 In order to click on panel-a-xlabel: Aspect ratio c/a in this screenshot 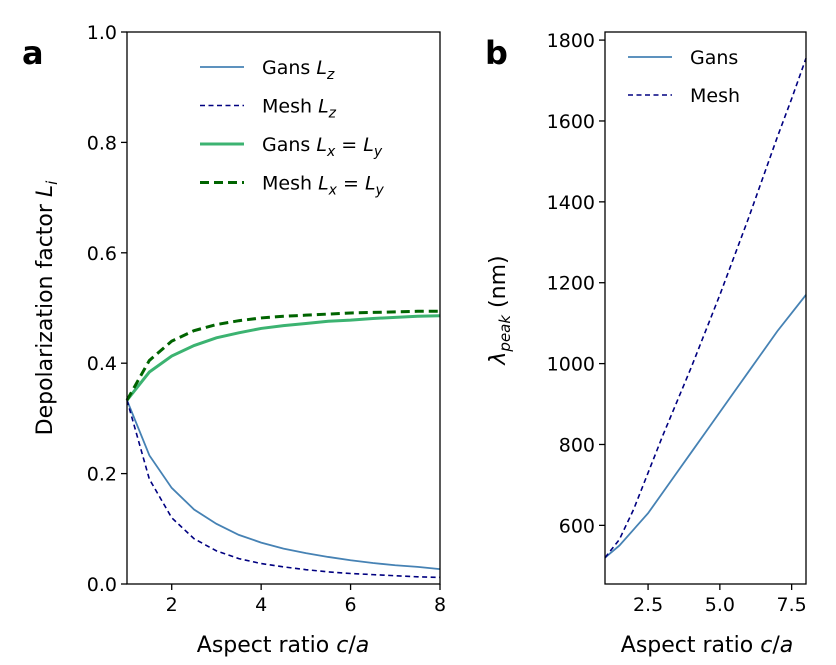, I will do `click(283, 645)`.